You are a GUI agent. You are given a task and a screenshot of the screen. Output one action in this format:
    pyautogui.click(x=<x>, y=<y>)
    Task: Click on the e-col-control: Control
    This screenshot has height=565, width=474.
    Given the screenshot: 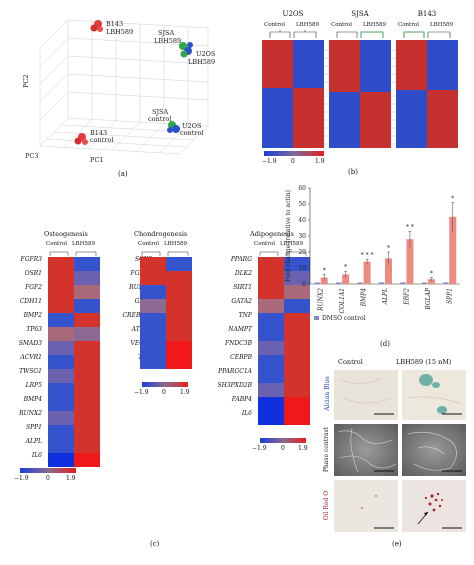 What is the action you would take?
    pyautogui.click(x=350, y=362)
    